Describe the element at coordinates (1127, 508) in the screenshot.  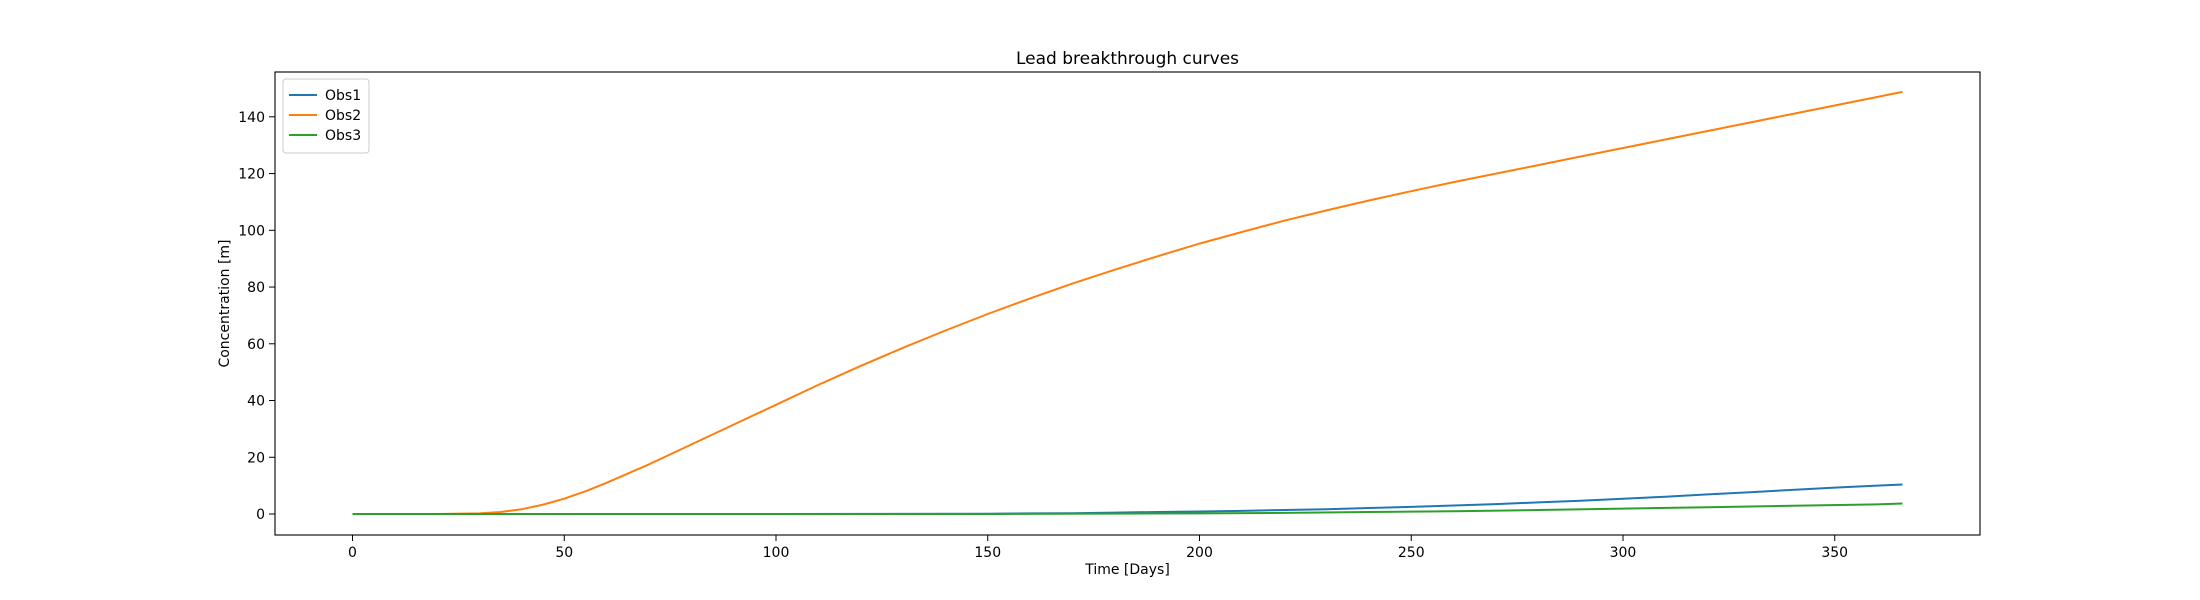
I see `series-line-obs3` at that location.